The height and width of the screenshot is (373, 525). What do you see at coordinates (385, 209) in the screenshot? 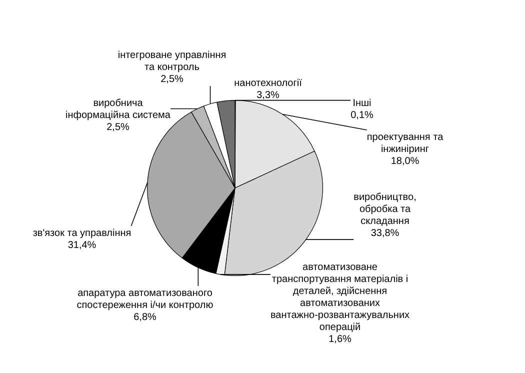
I see `slice-label: виробництво, обробка та складання` at bounding box center [385, 209].